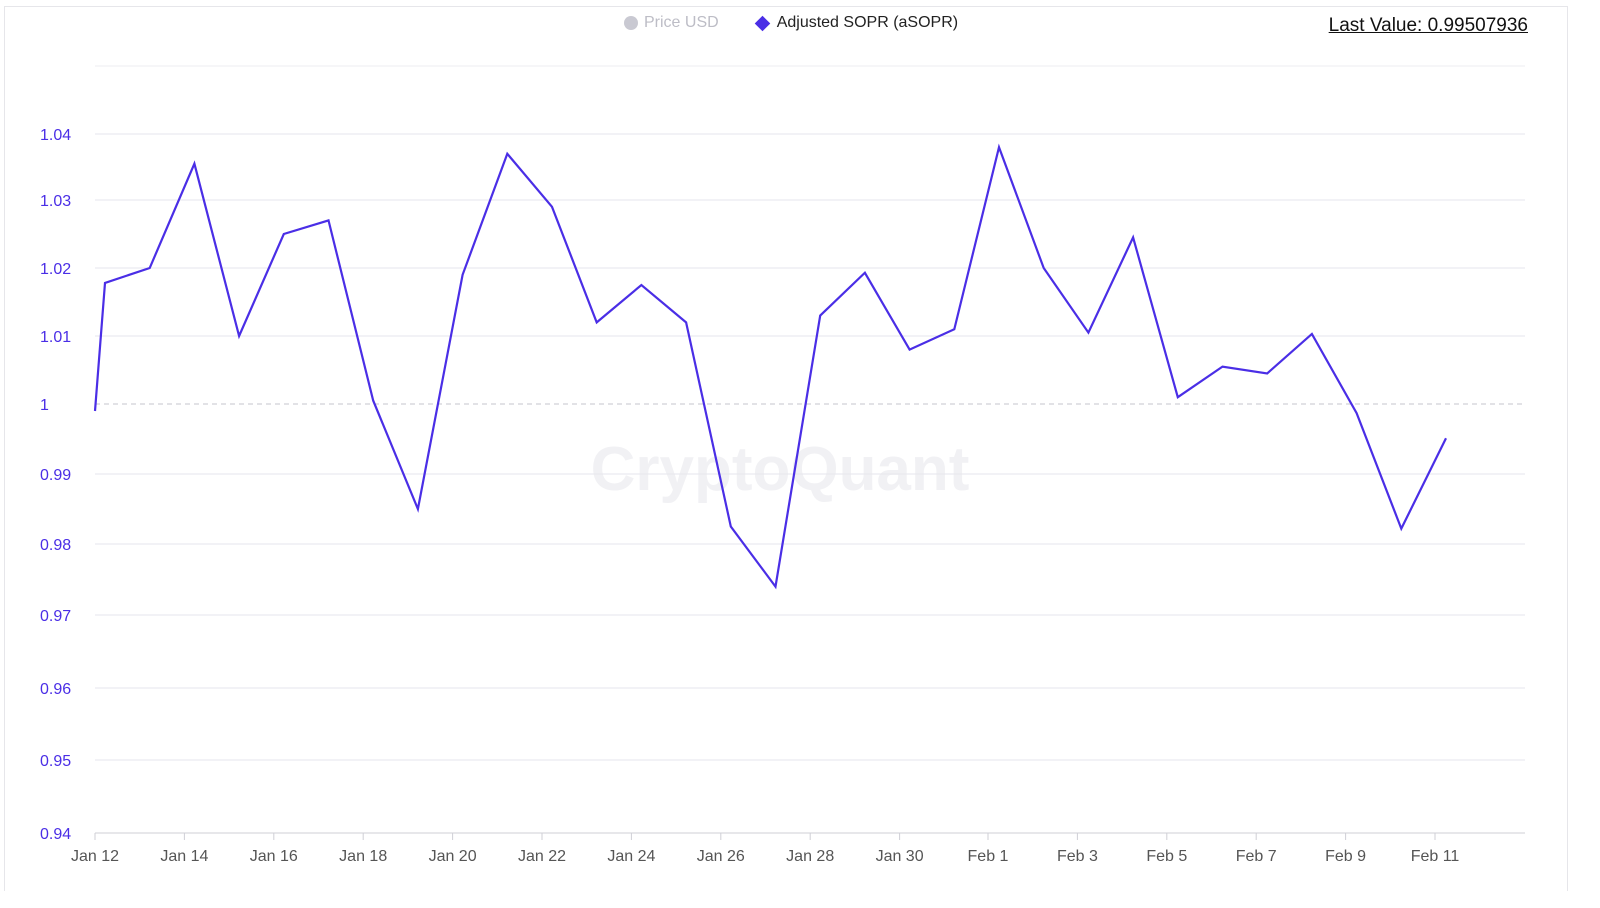 This screenshot has width=1600, height=908. Describe the element at coordinates (44, 405) in the screenshot. I see `y-tick-label: 1` at that location.